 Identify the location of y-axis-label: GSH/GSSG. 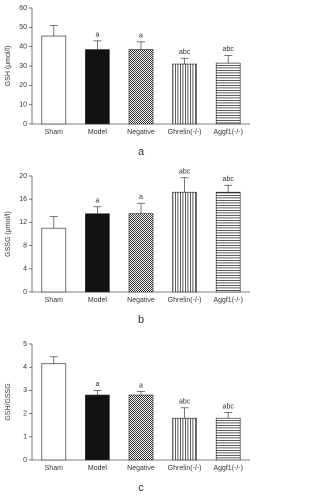
(8, 401).